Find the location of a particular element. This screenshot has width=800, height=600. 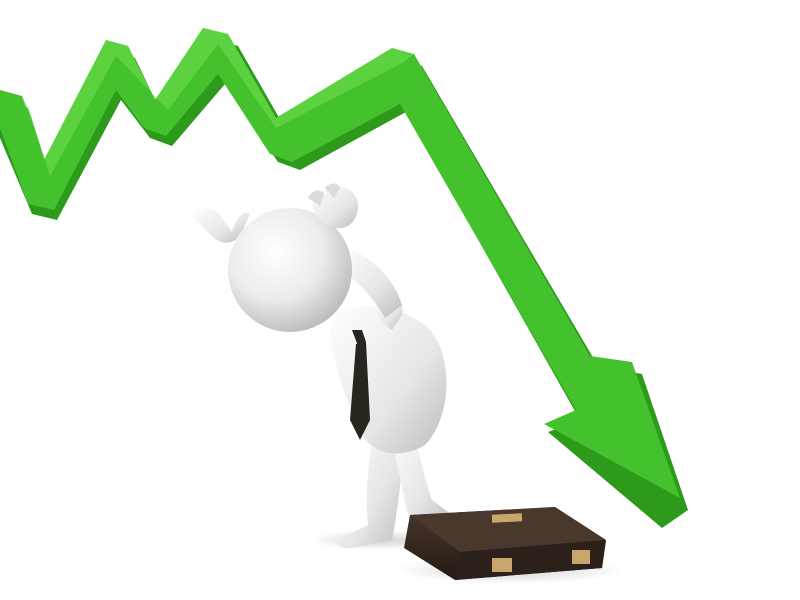

necktie-icon is located at coordinates (360, 385).